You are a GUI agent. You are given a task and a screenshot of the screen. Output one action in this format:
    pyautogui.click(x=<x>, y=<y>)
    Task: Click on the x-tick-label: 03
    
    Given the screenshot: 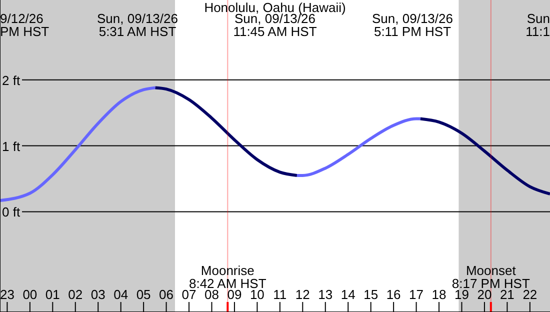 What is the action you would take?
    pyautogui.click(x=98, y=294)
    